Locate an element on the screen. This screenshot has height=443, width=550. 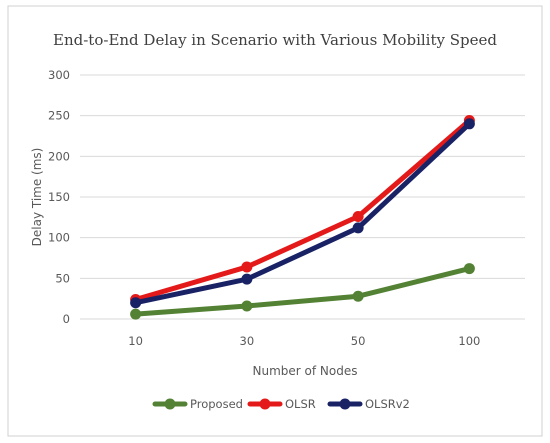
x-tick-label-2: 50 is located at coordinates (358, 341).